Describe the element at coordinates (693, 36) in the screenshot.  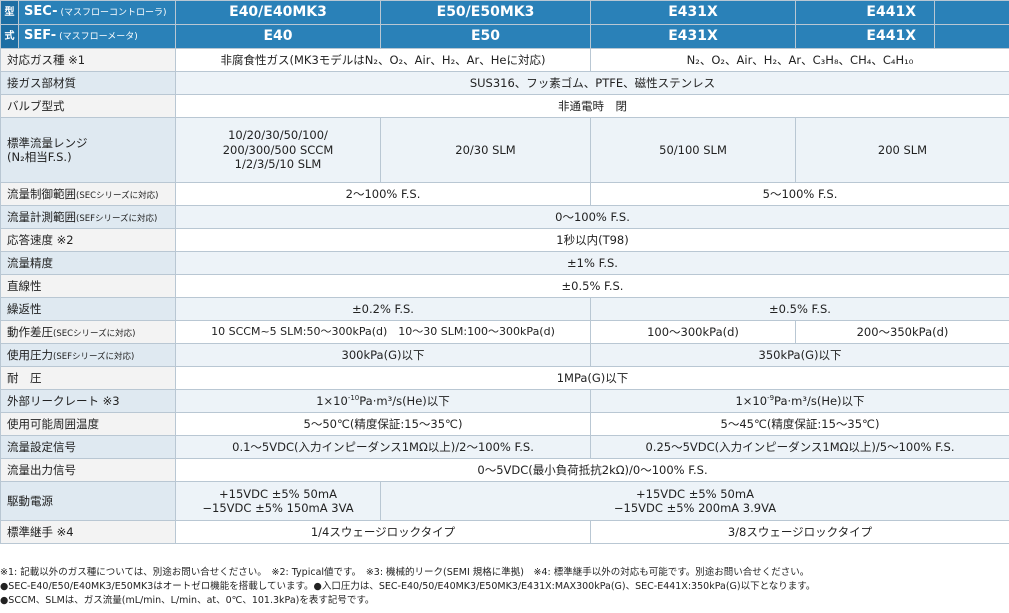
I see `sef-col-e431x: E431X` at that location.